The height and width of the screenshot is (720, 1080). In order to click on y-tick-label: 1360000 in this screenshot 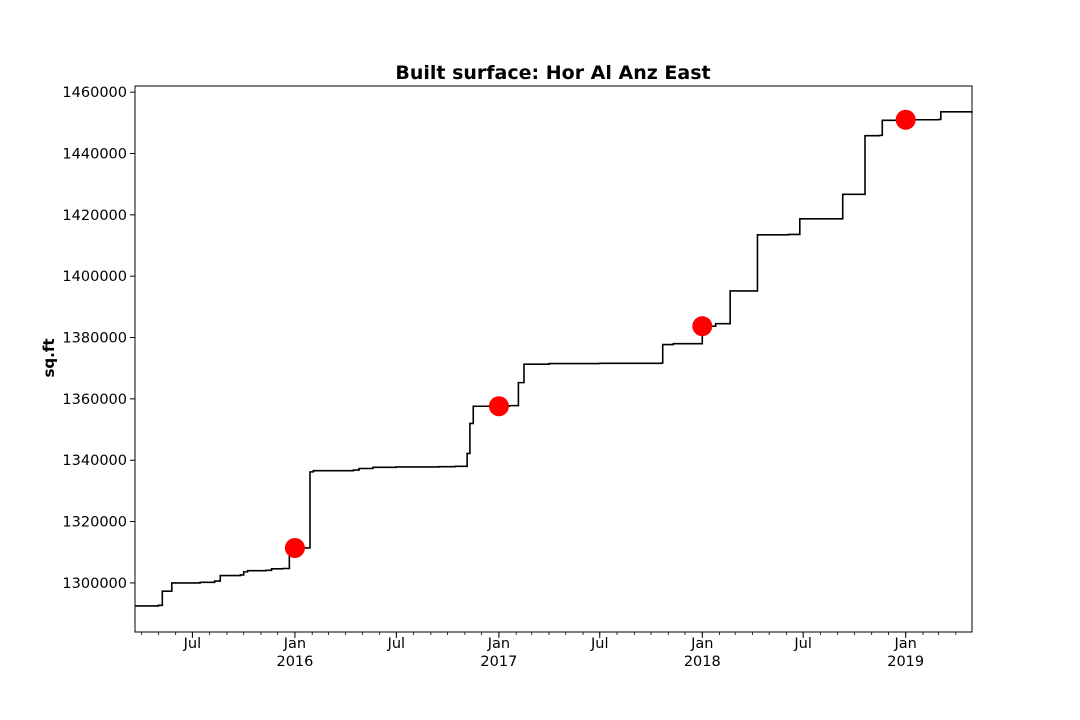, I will do `click(94, 400)`.